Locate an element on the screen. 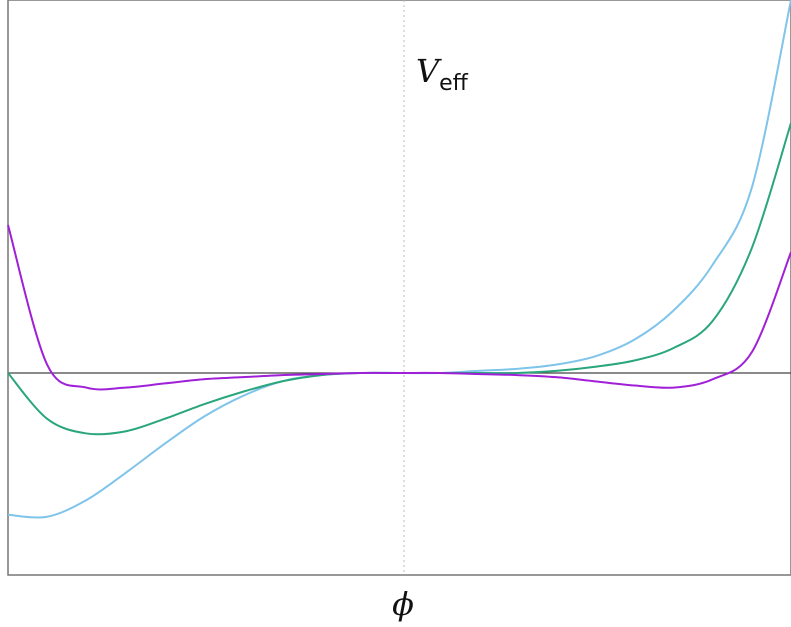 This screenshot has width=791, height=627. y-axis-label-subscript: eff is located at coordinates (454, 83).